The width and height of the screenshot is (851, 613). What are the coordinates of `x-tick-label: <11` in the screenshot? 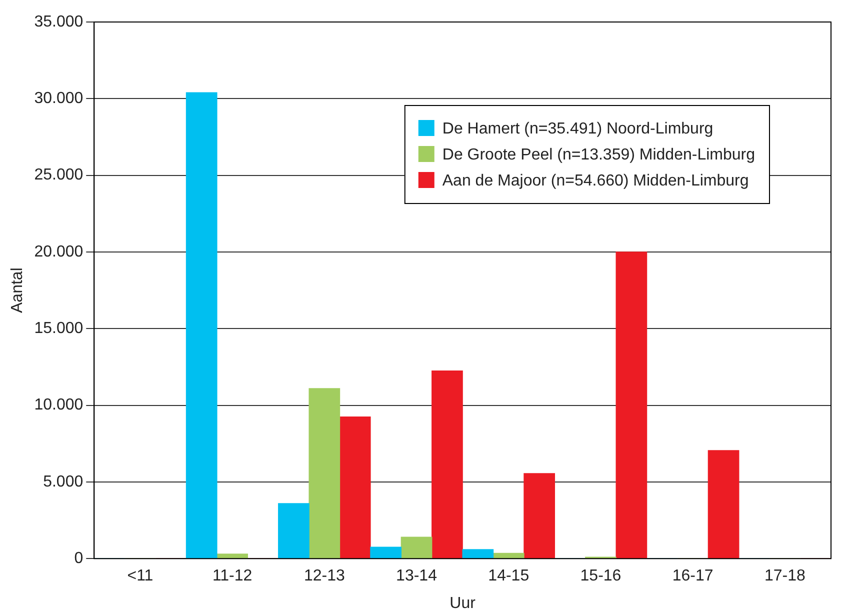 It's located at (140, 576).